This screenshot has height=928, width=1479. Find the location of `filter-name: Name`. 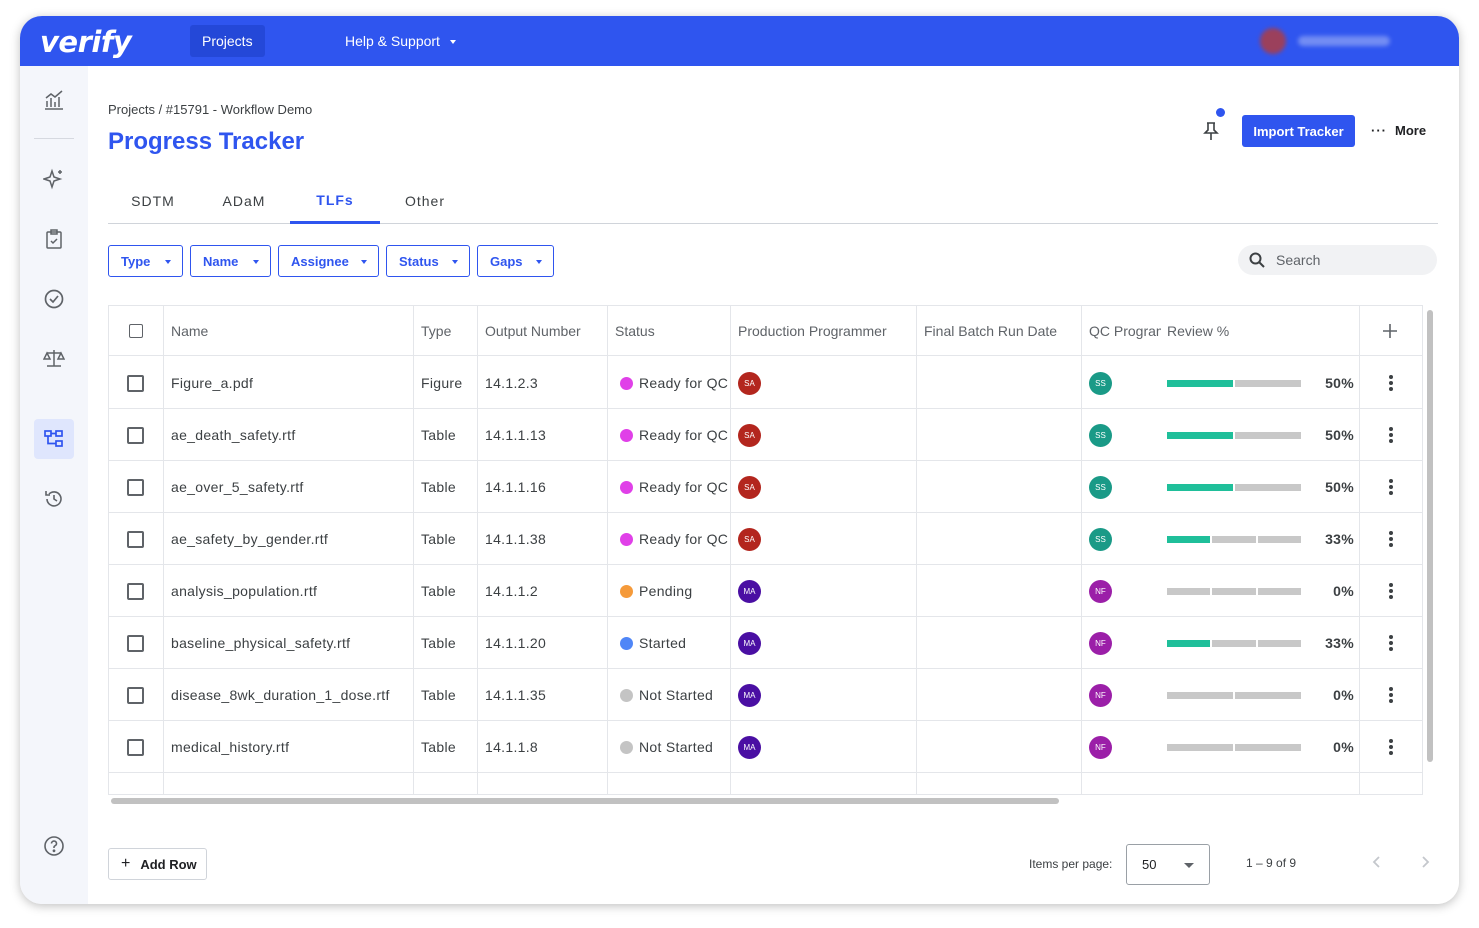

filter-name: Name is located at coordinates (230, 261).